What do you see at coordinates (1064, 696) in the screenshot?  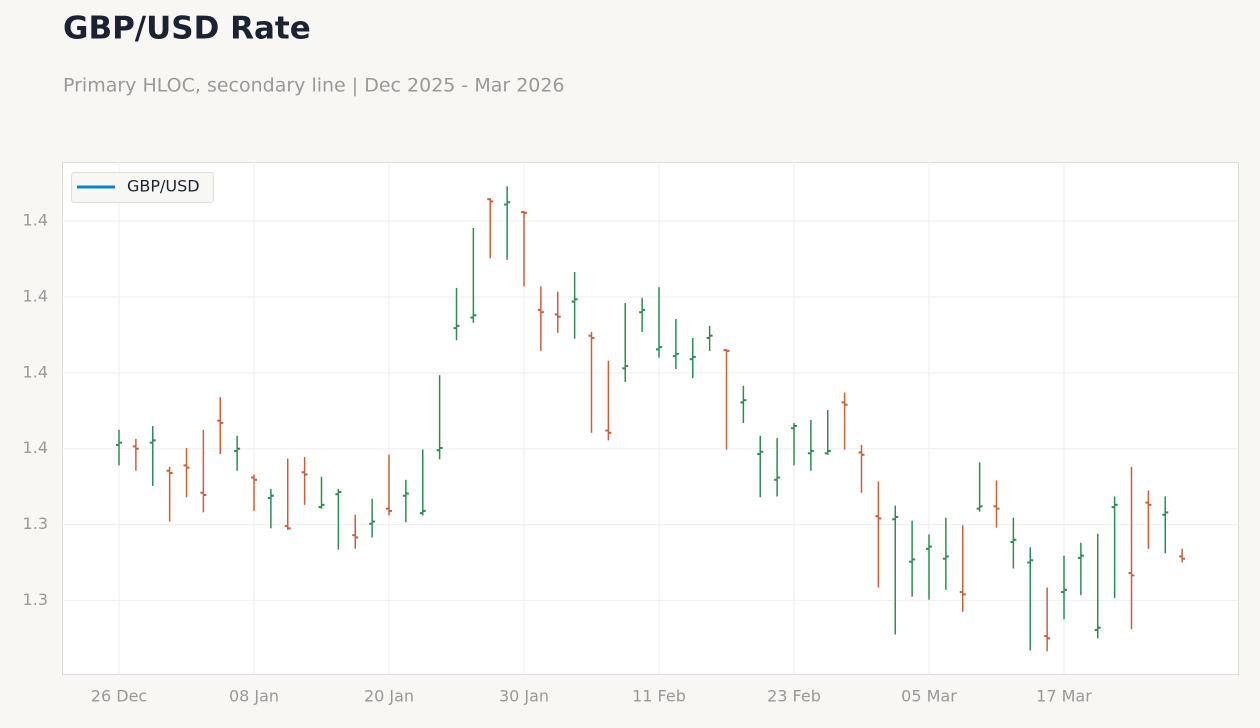 I see `x-tick-label: 17 Mar` at bounding box center [1064, 696].